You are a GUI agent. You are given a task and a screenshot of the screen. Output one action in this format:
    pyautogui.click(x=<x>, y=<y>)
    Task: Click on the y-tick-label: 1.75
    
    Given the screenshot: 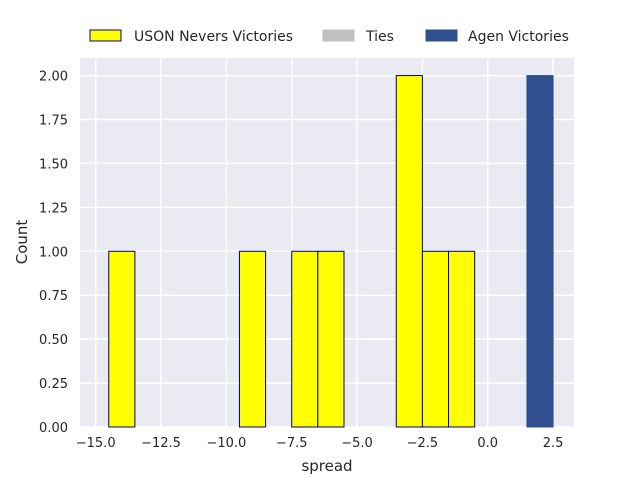 What is the action you would take?
    pyautogui.click(x=53, y=121)
    